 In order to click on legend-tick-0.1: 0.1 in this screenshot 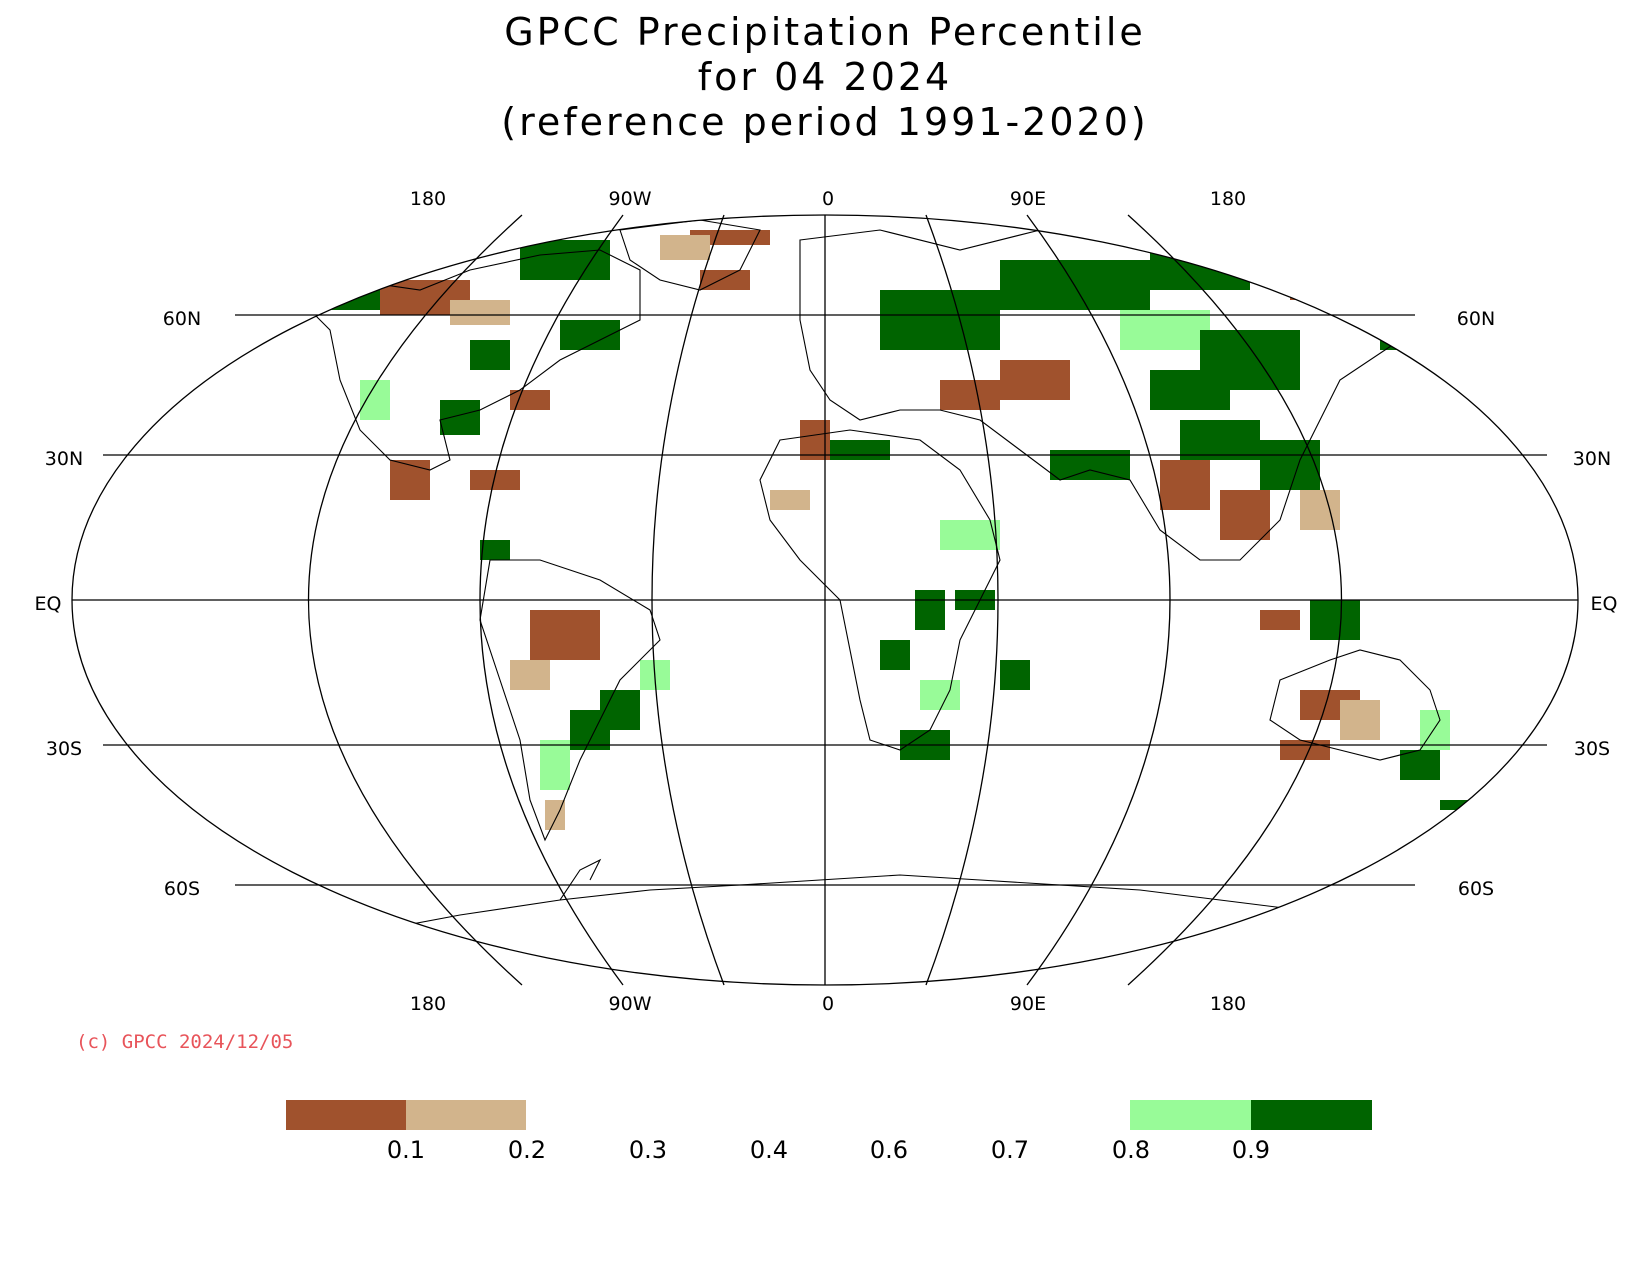, I will do `click(406, 1150)`.